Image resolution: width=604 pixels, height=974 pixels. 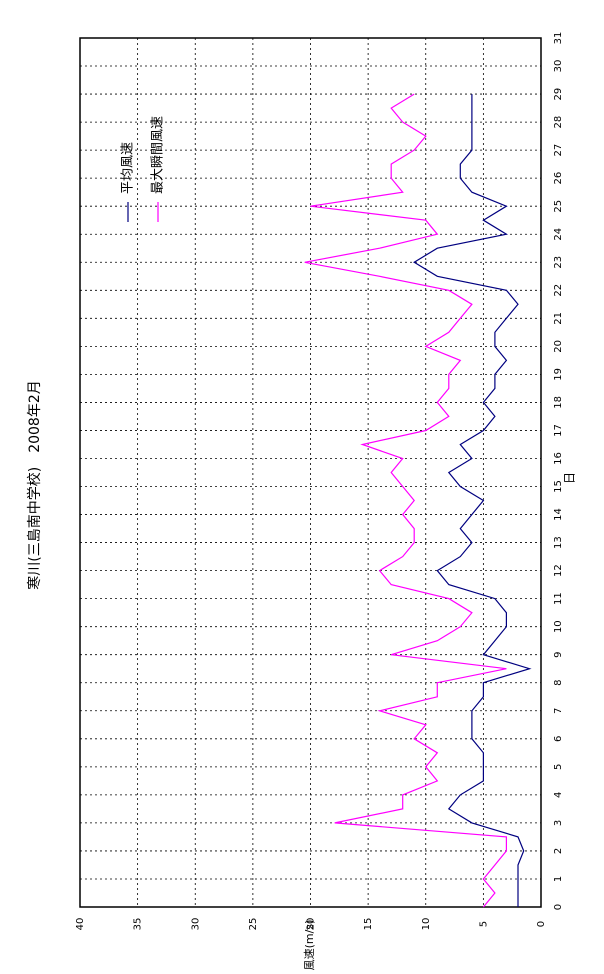 I want to click on x-tick-label: 6, so click(x=558, y=739).